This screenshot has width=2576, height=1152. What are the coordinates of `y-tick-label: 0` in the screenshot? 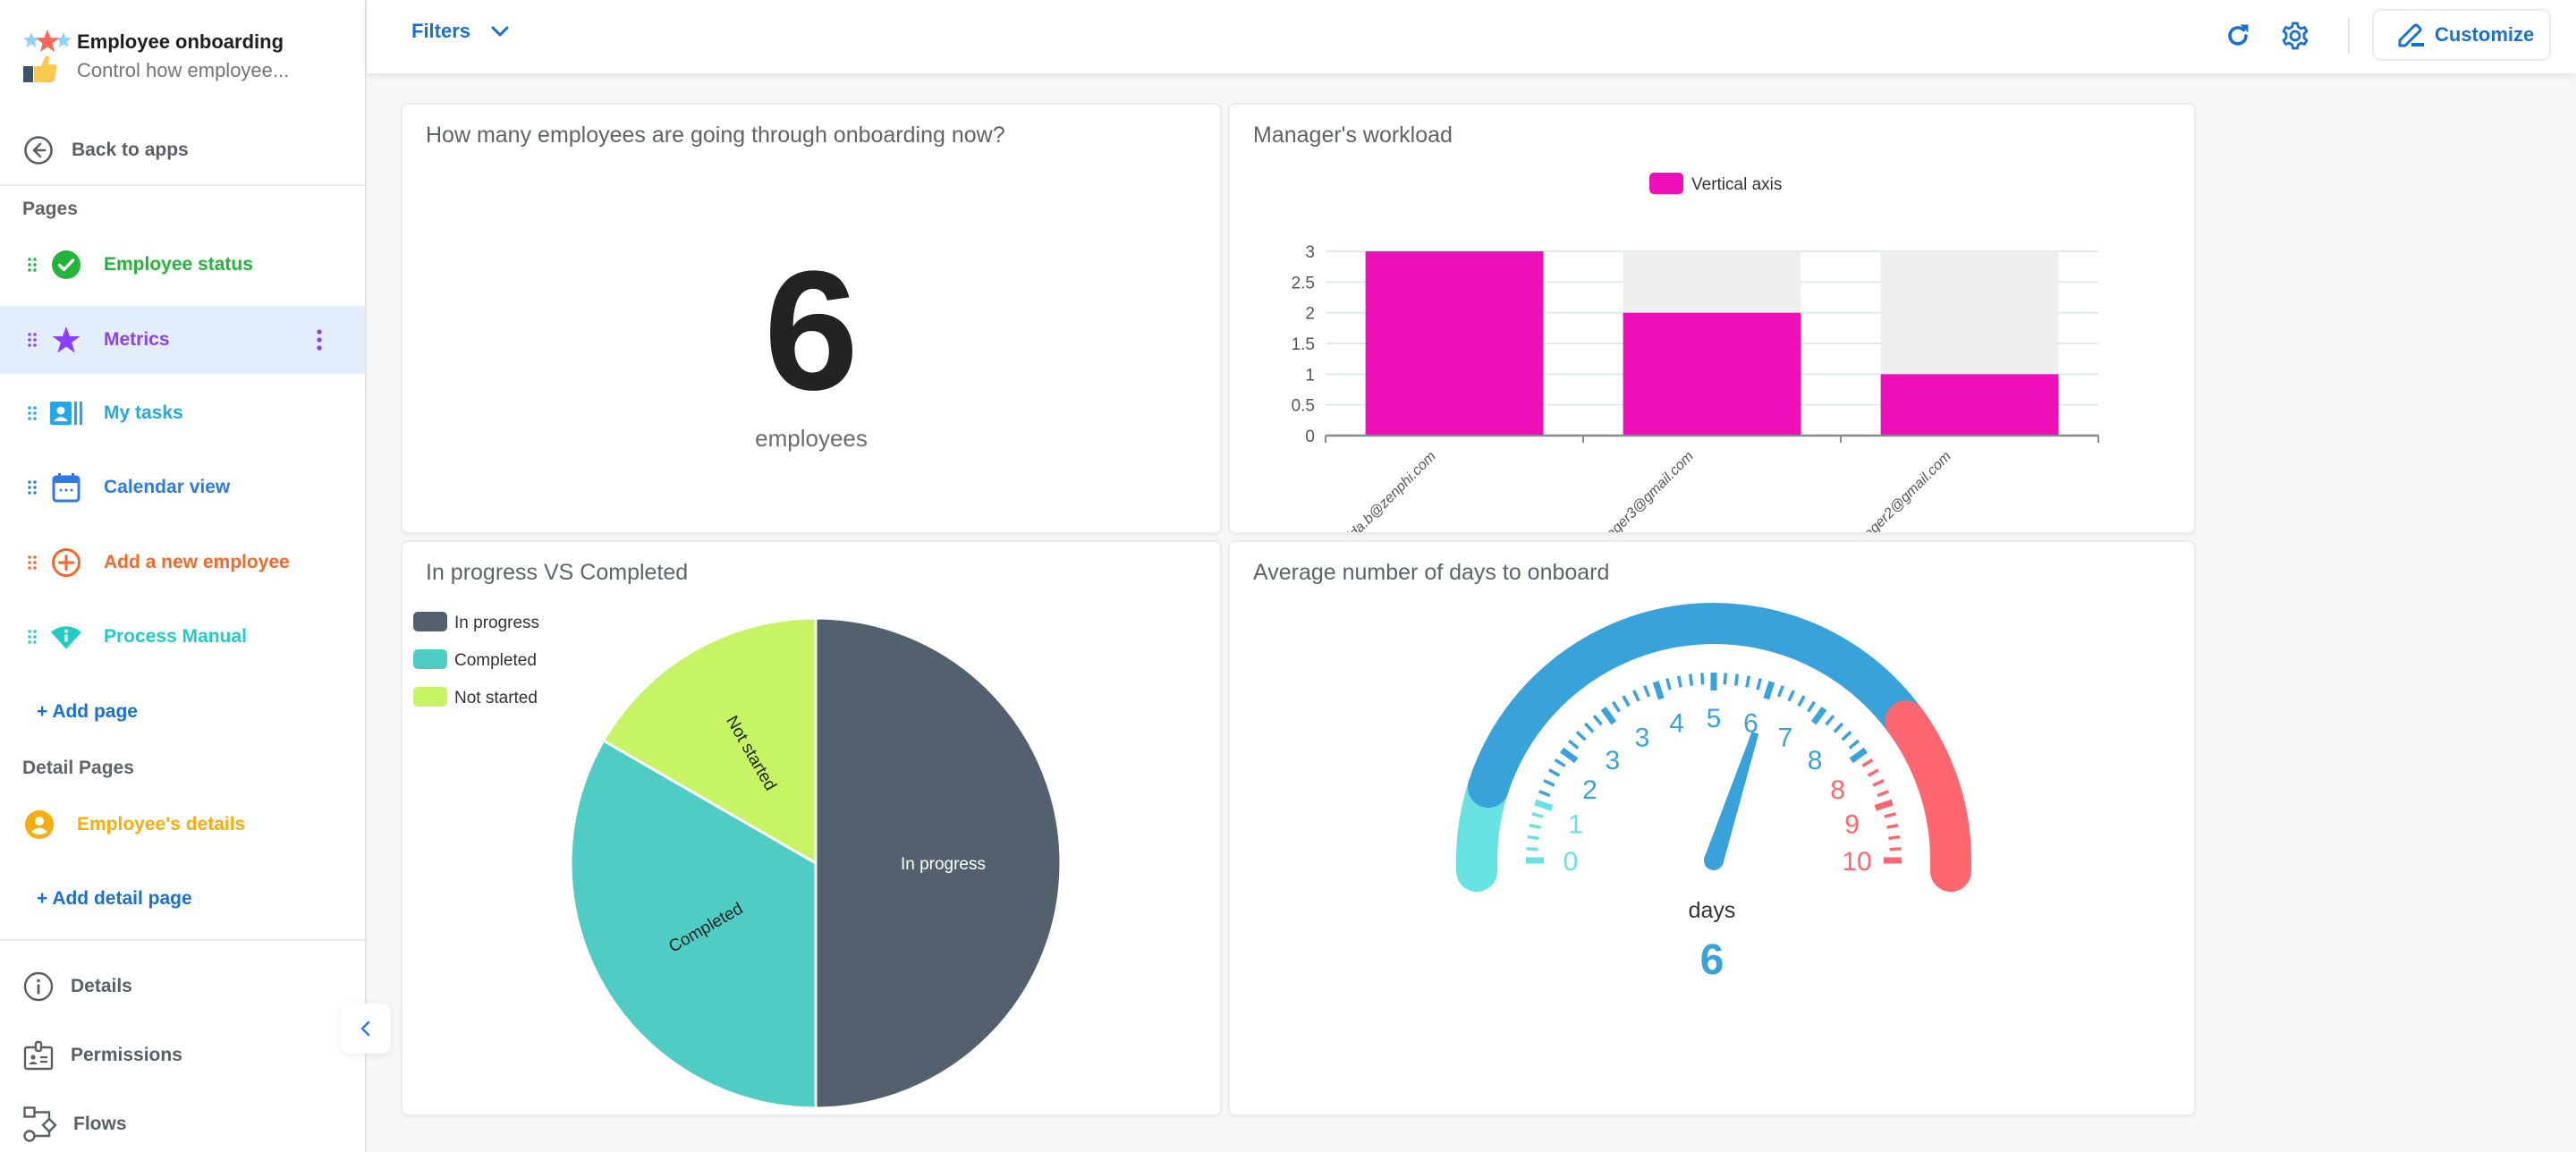 It's located at (1310, 437).